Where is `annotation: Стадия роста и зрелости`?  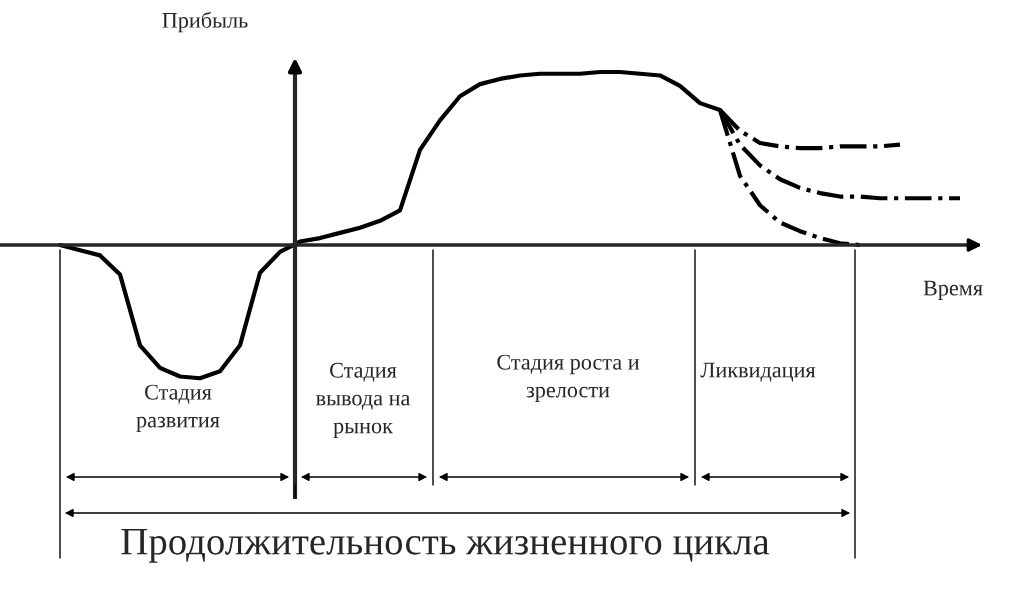 annotation: Стадия роста и зрелости is located at coordinates (568, 378).